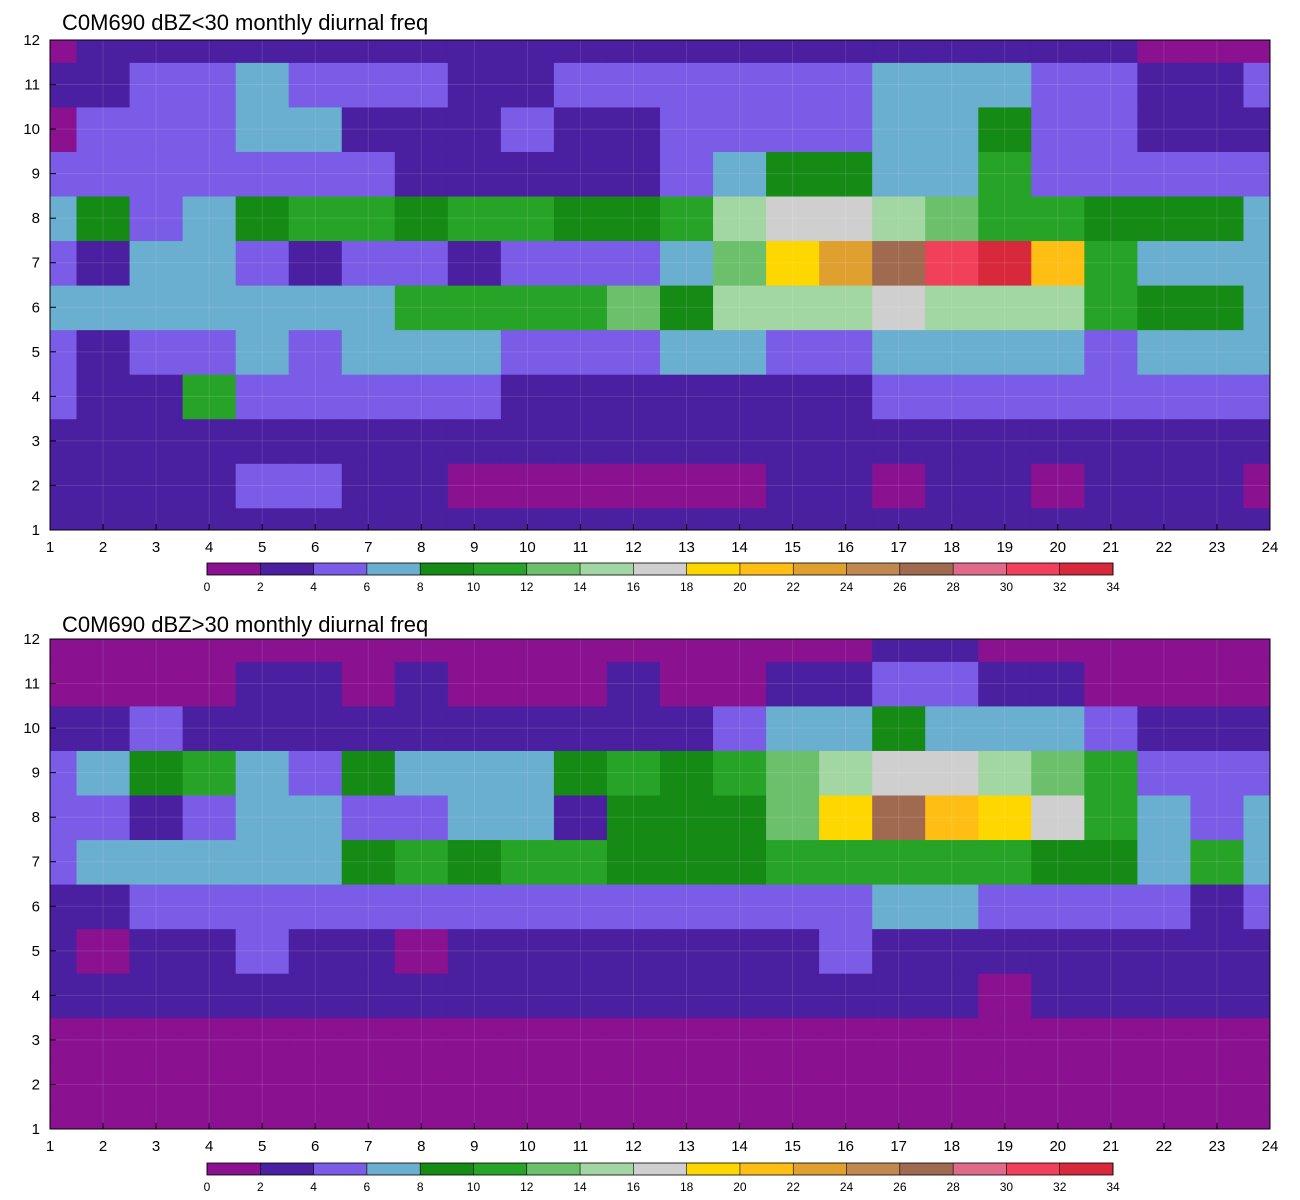  Describe the element at coordinates (1113, 587) in the screenshot. I see `colorbar-tick-label: 34` at that location.